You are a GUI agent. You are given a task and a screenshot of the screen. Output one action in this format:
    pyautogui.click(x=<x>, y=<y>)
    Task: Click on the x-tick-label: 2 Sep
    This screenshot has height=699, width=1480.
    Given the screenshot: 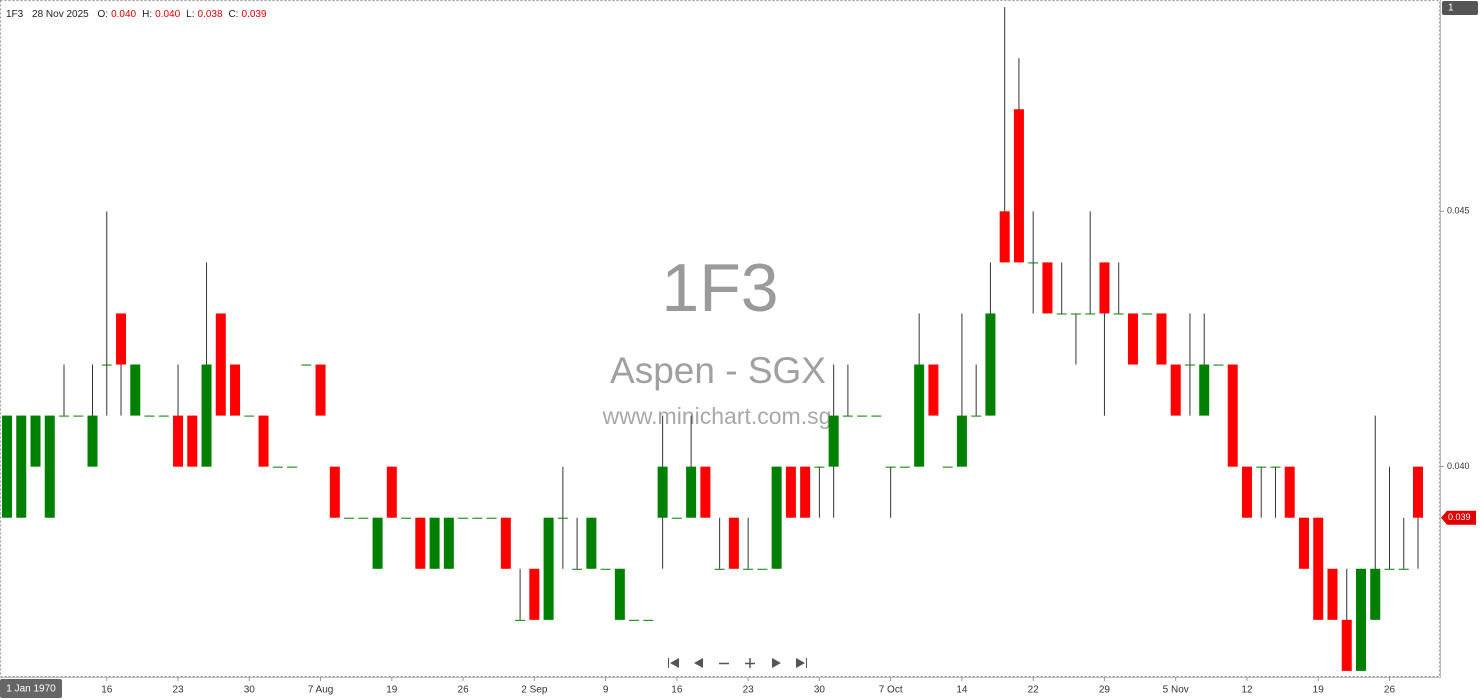 What is the action you would take?
    pyautogui.click(x=534, y=690)
    